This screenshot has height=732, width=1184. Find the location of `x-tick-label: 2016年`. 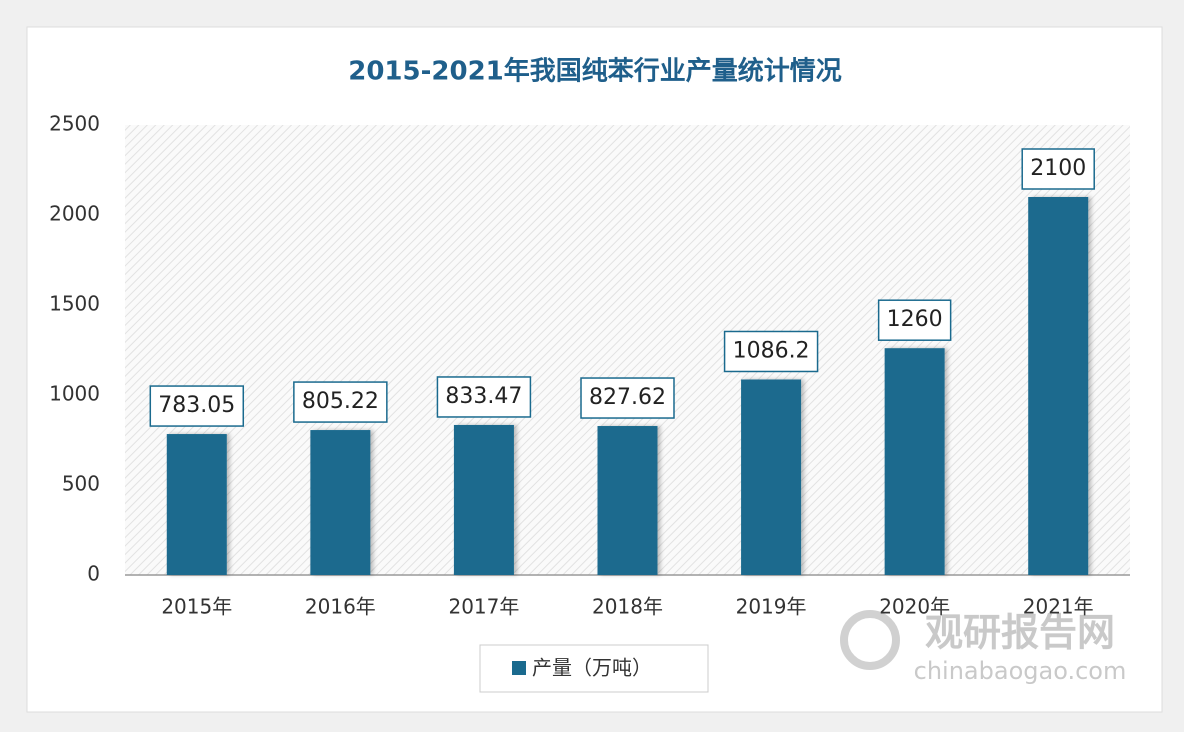

x-tick-label: 2016年 is located at coordinates (340, 607).